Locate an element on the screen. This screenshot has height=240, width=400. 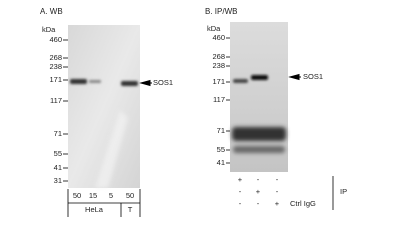
group-label: HeLa is located at coordinates (94, 209).